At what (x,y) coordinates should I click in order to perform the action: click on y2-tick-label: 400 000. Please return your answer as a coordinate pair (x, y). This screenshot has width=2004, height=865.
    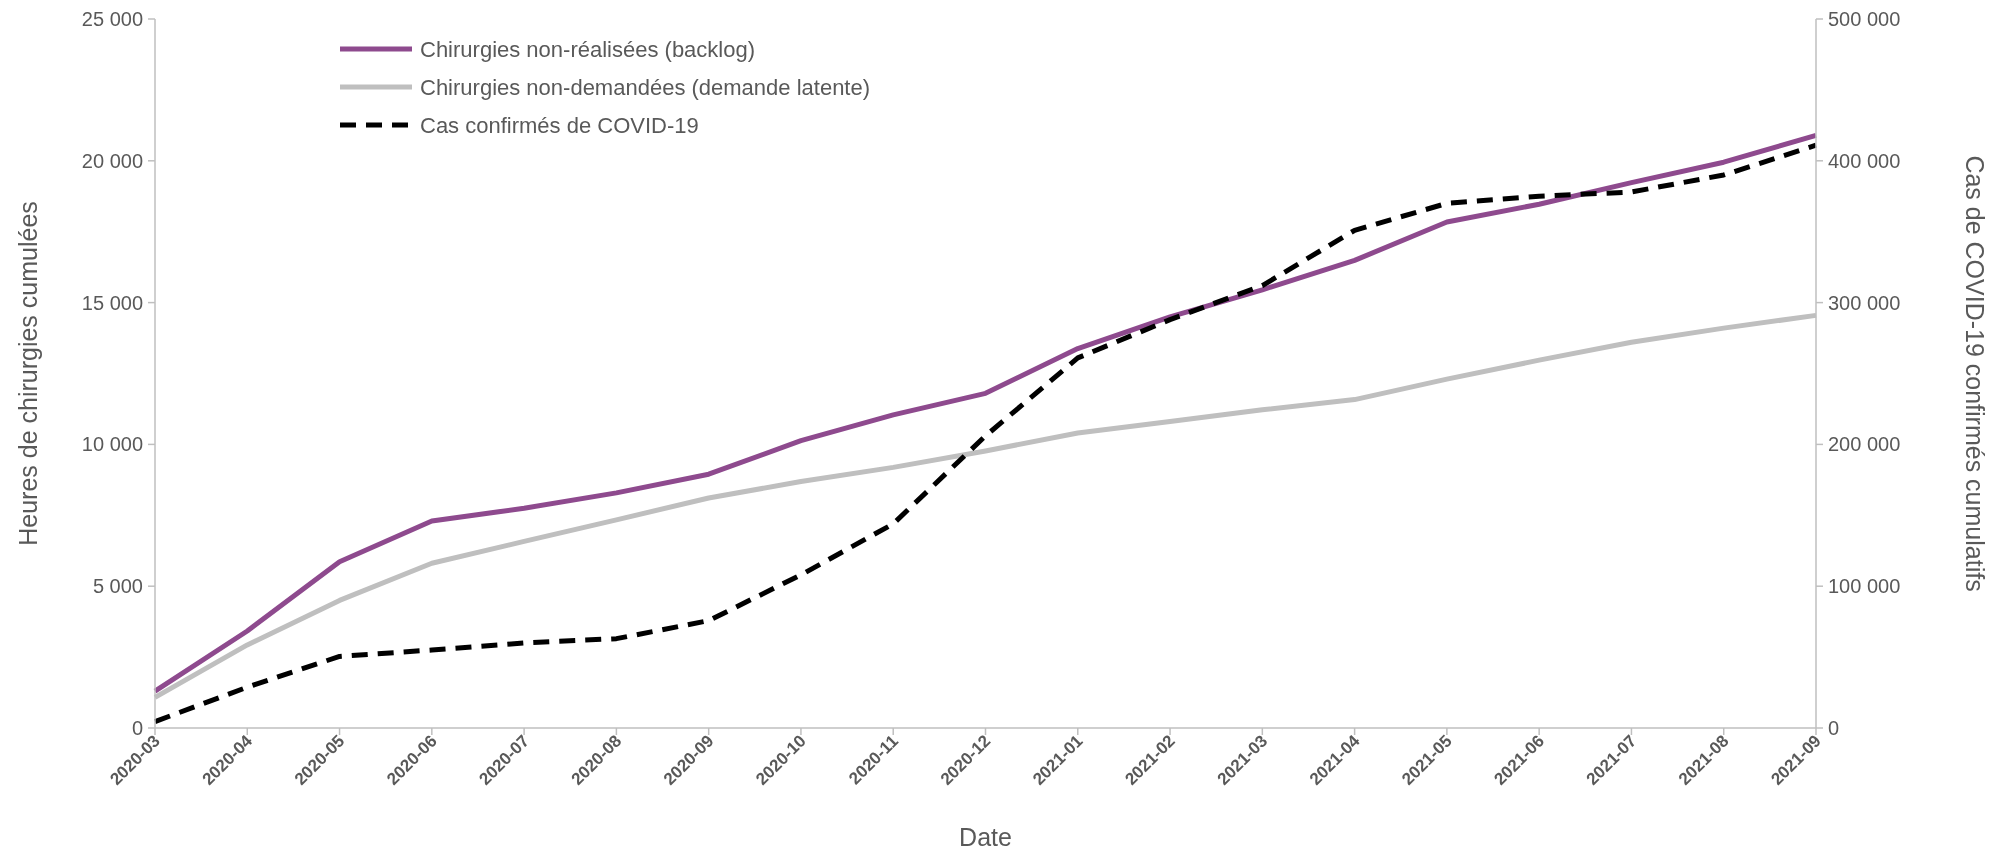
    Looking at the image, I should click on (1864, 160).